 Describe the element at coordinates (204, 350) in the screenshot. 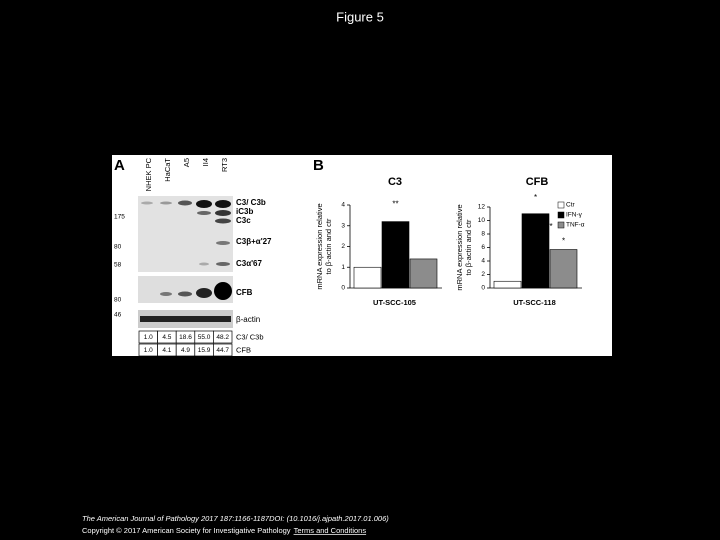

I see `table-value: 15.9` at that location.